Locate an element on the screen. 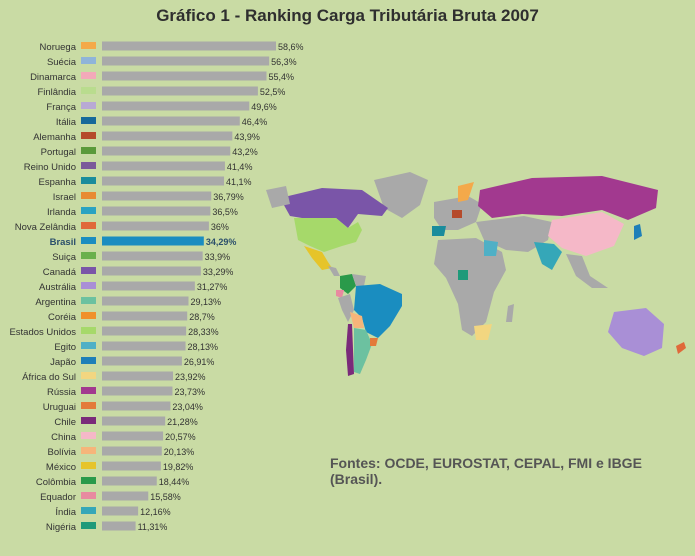 This screenshot has width=695, height=556. map-peru is located at coordinates (346, 308).